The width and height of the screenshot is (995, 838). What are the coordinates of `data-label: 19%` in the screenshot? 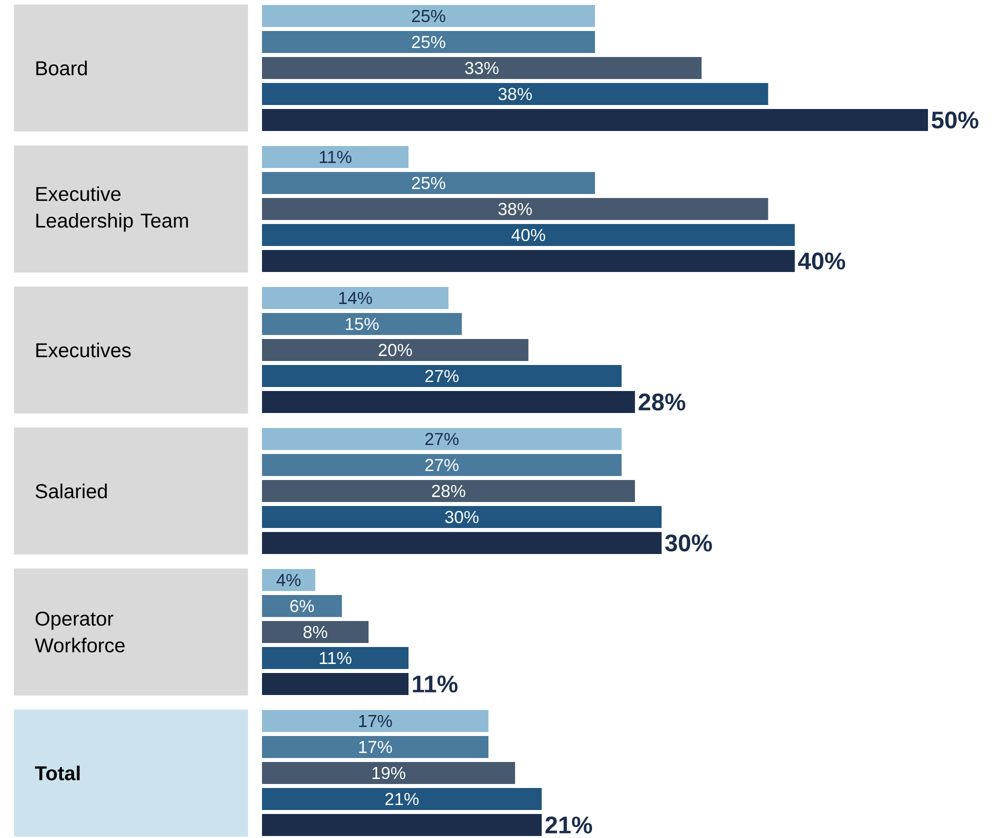 It's located at (389, 773).